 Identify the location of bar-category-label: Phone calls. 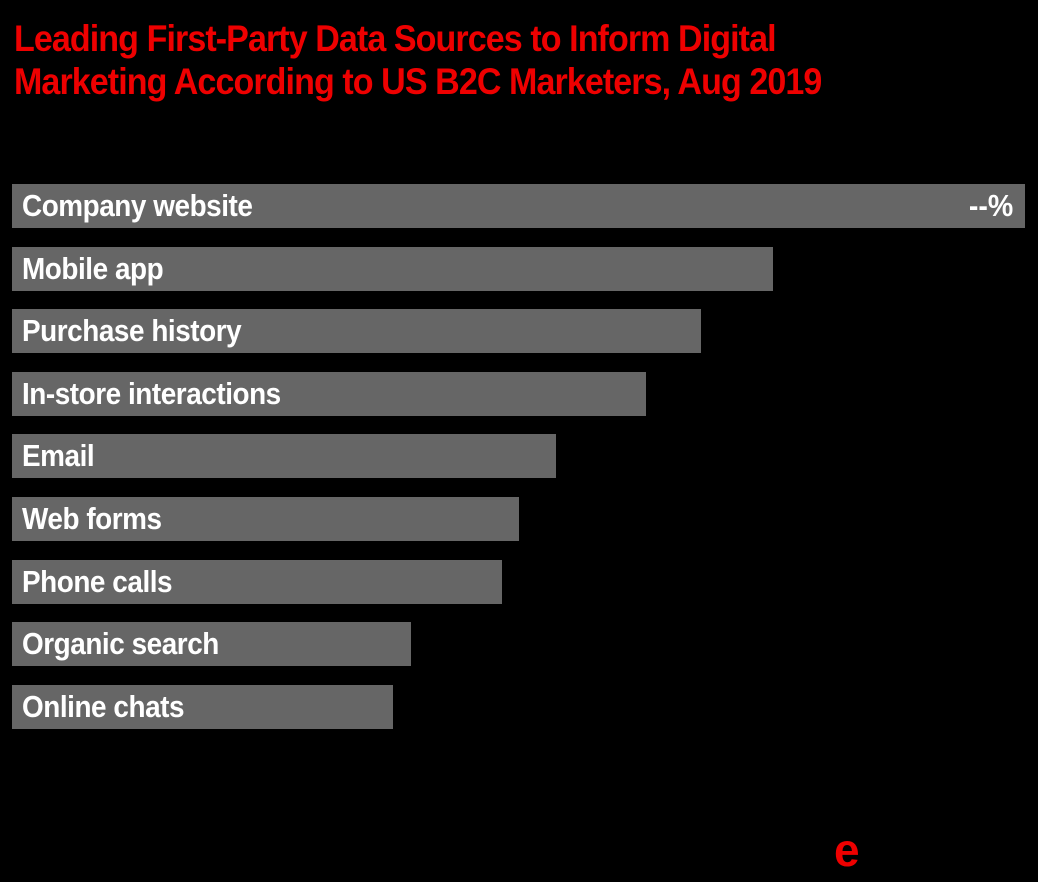
(97, 581).